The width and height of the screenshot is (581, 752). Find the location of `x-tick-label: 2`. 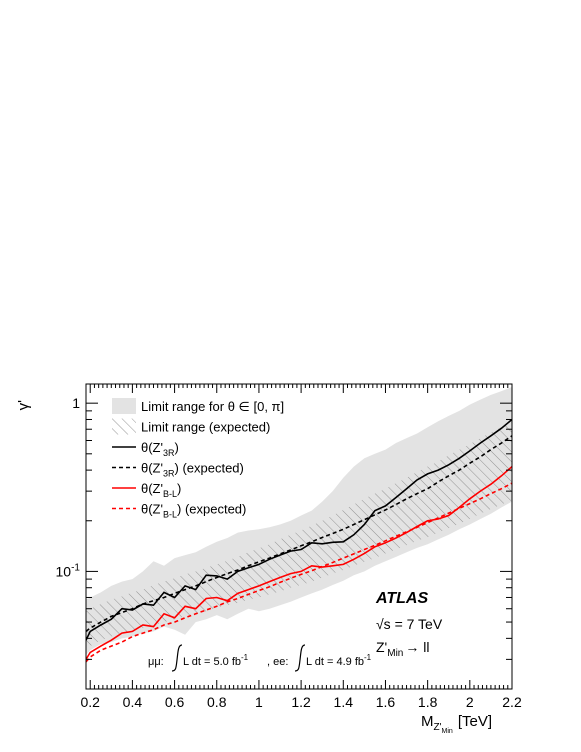

x-tick-label: 2 is located at coordinates (470, 702).